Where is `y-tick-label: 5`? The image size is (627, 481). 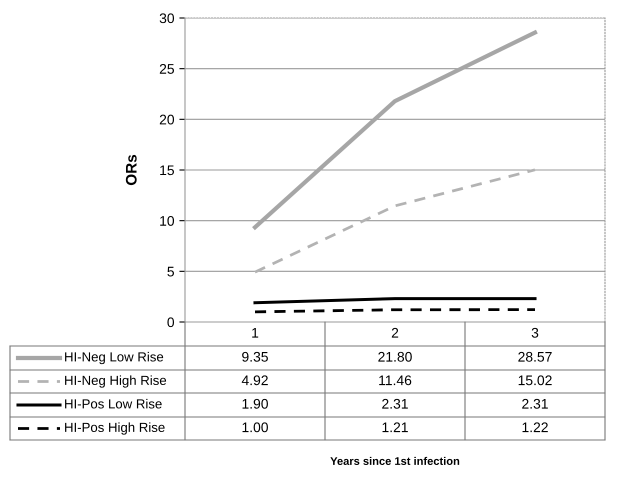
y-tick-label: 5 is located at coordinates (170, 271).